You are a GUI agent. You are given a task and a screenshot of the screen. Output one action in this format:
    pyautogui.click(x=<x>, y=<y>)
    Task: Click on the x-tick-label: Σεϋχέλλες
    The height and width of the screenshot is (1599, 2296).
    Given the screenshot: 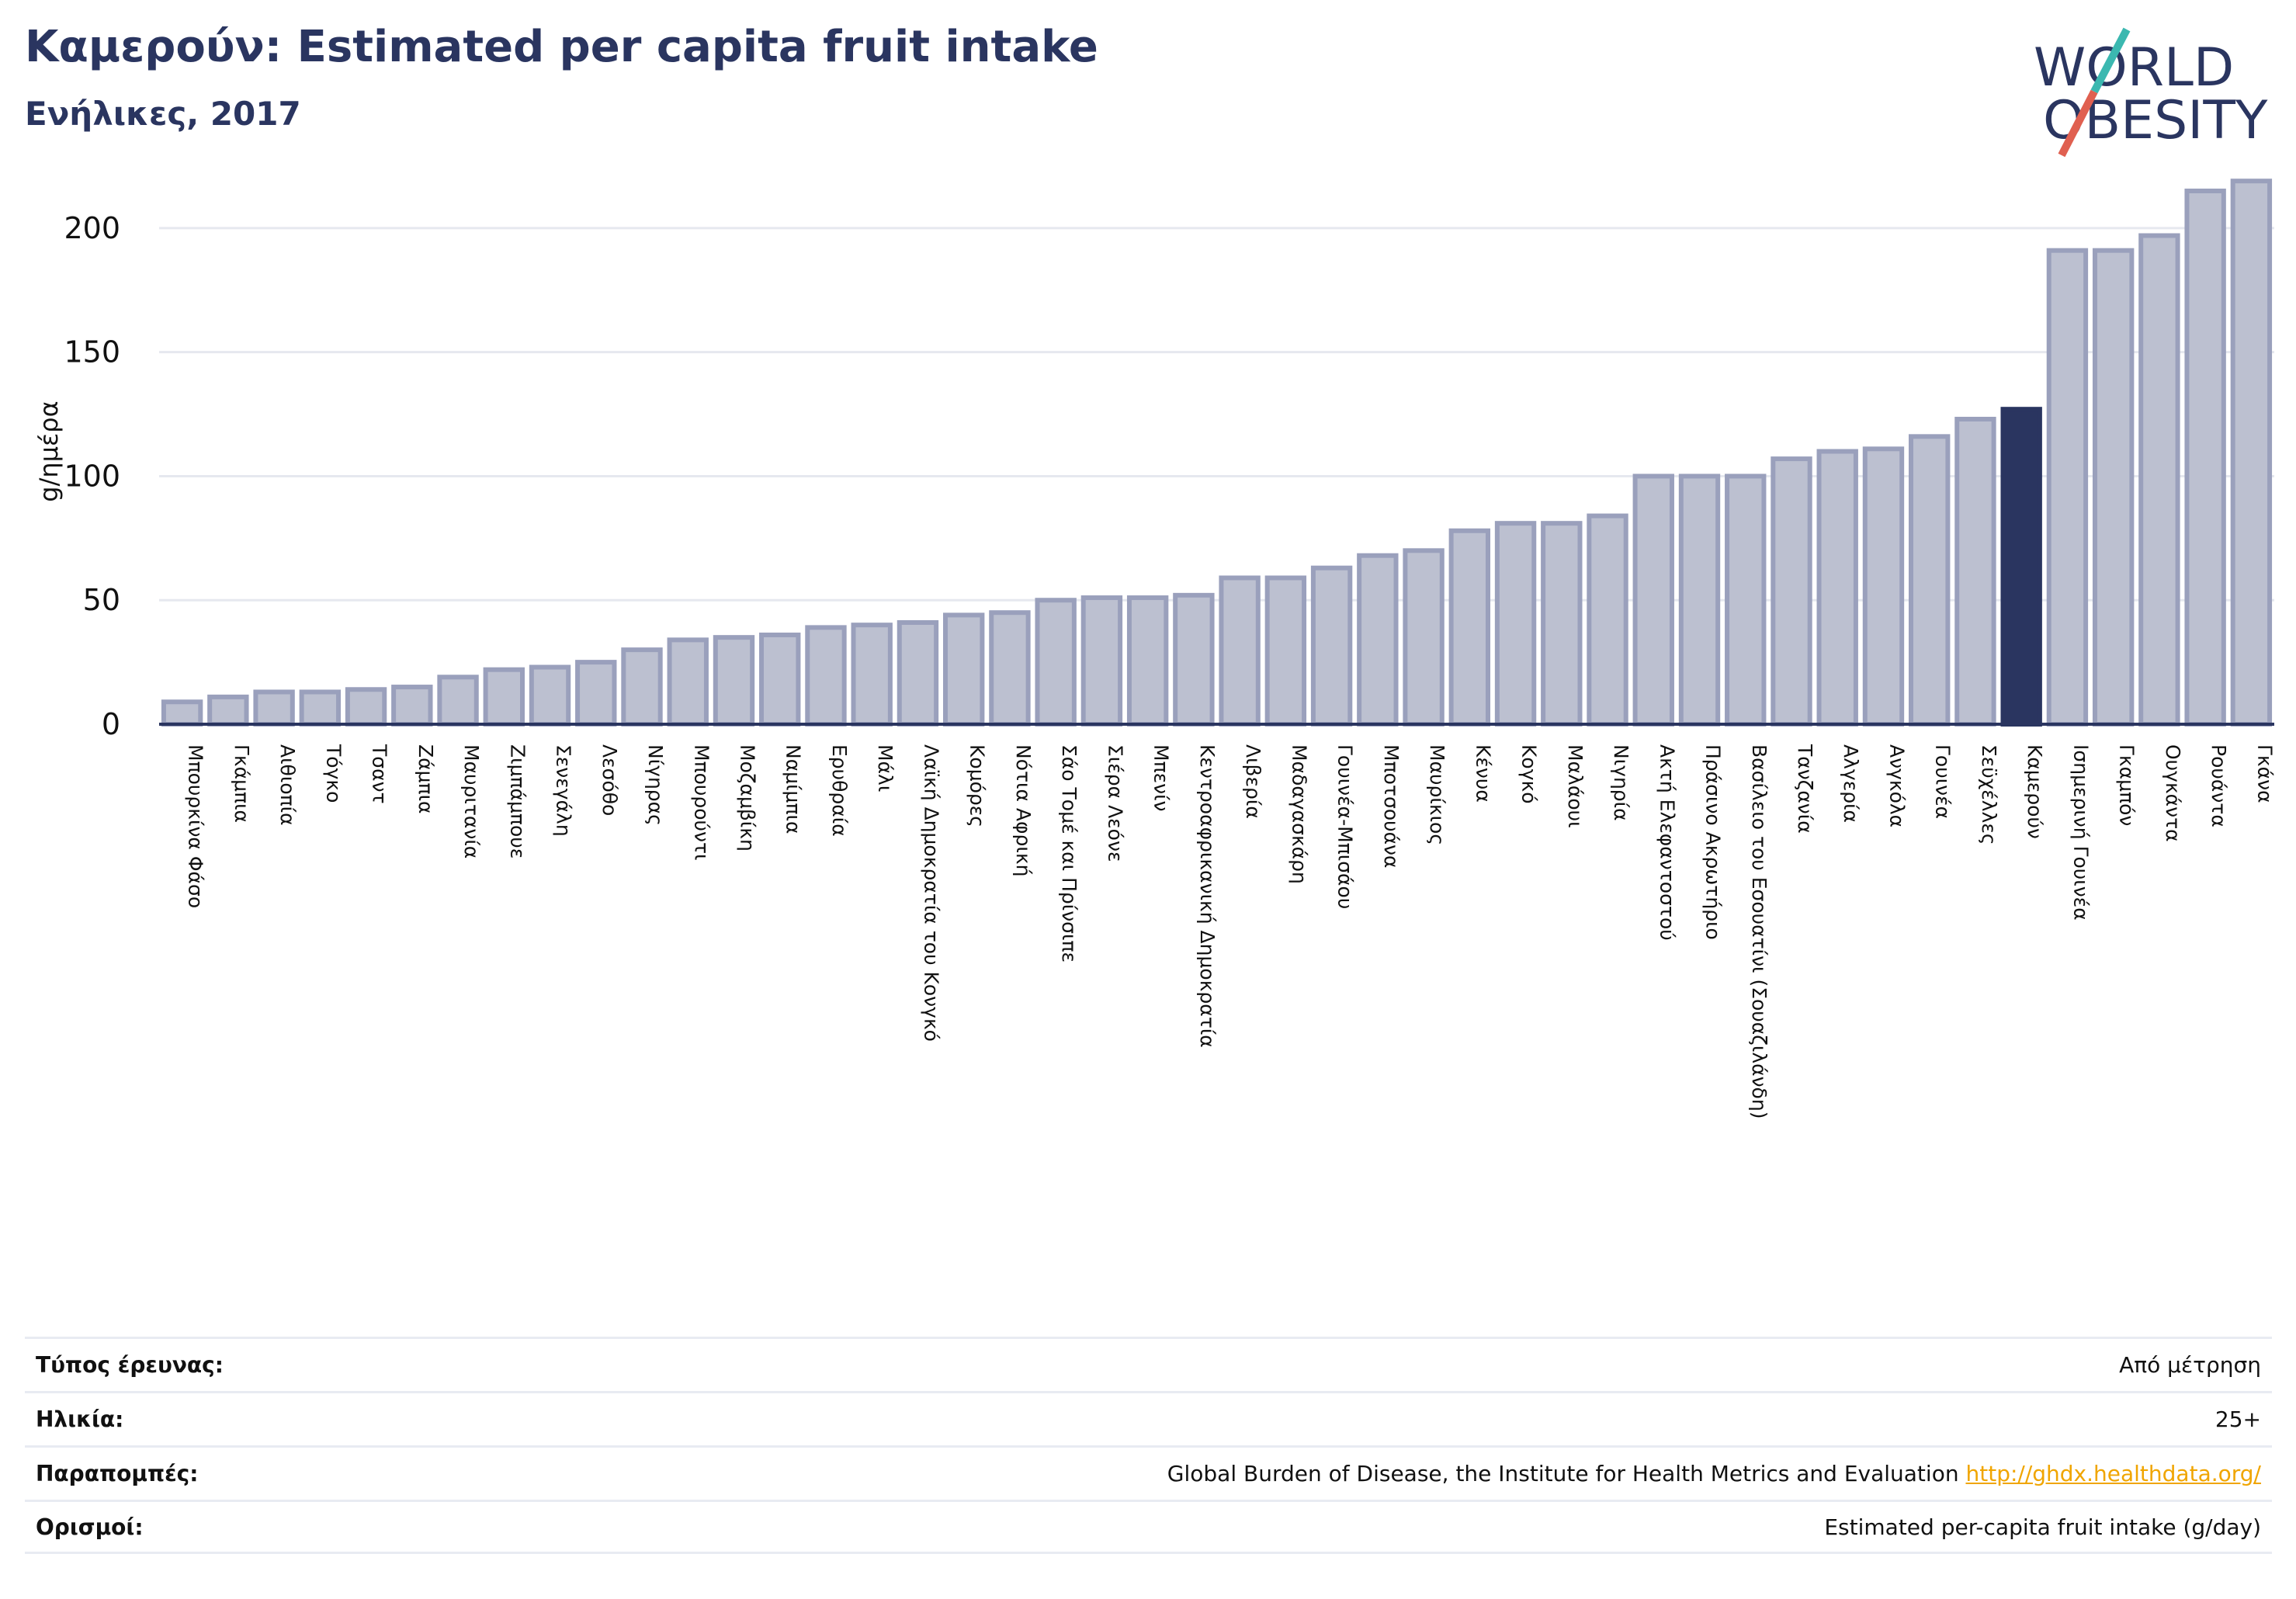 What is the action you would take?
    pyautogui.click(x=1989, y=794)
    